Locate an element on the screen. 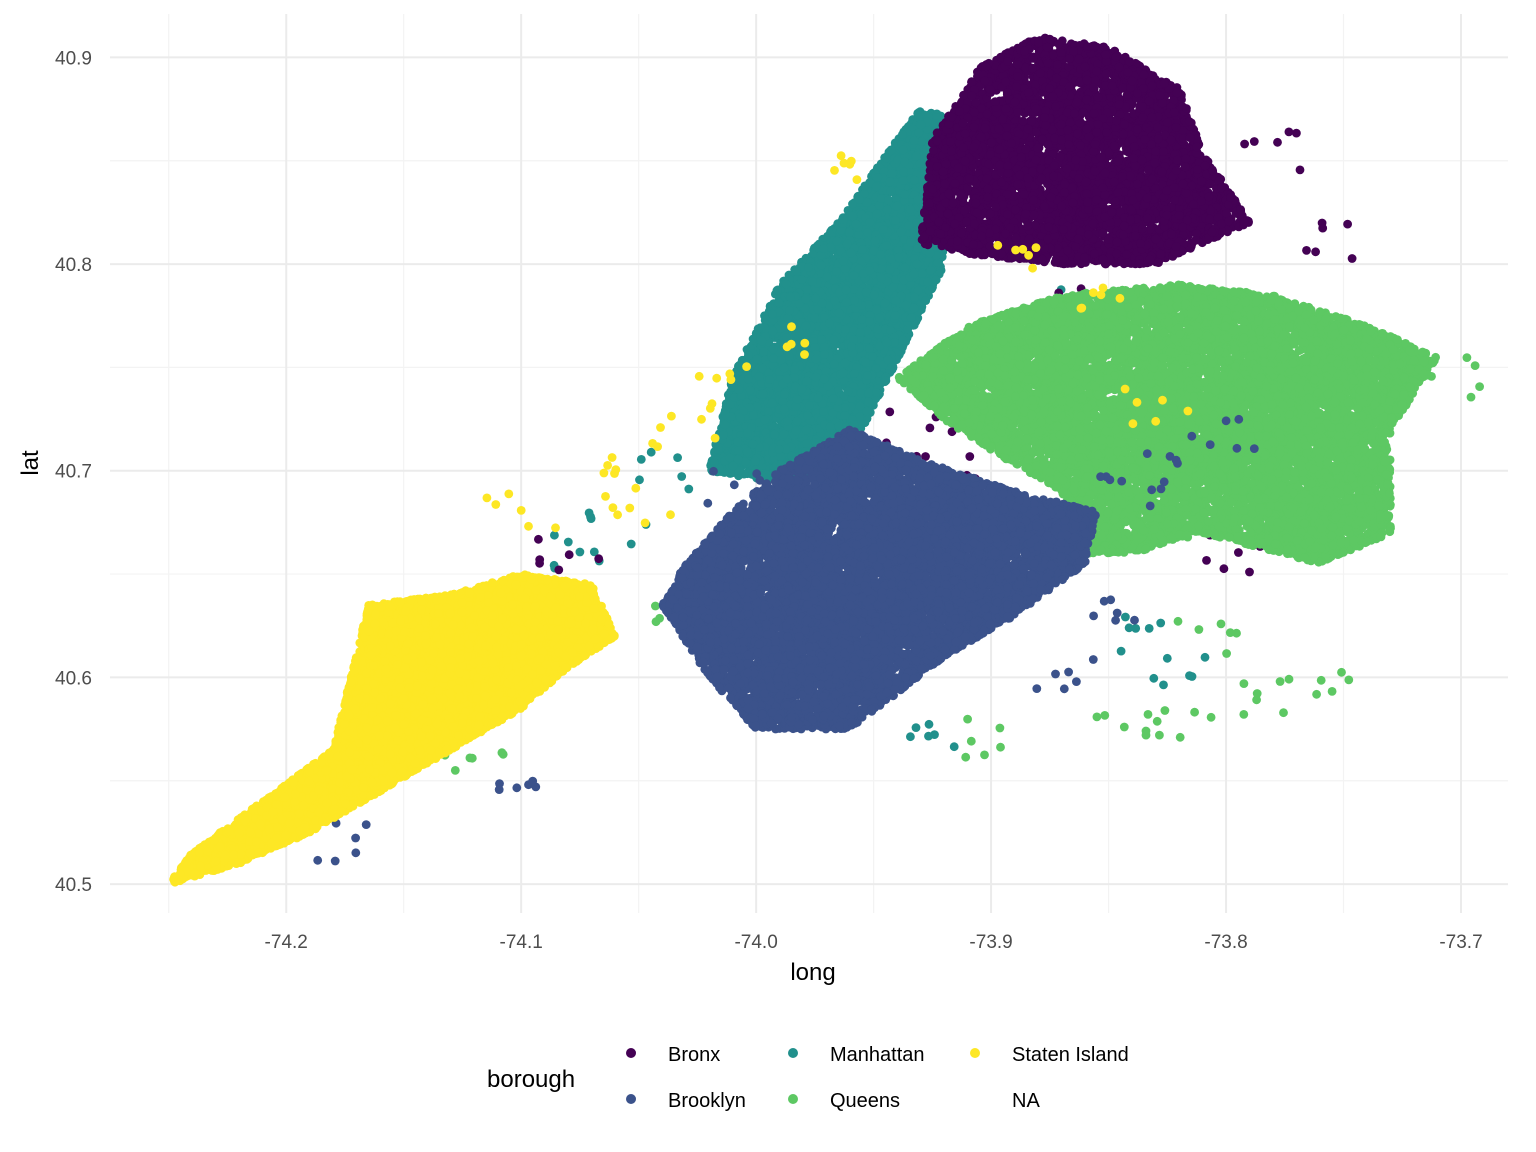  data-point is located at coordinates (778, 290).